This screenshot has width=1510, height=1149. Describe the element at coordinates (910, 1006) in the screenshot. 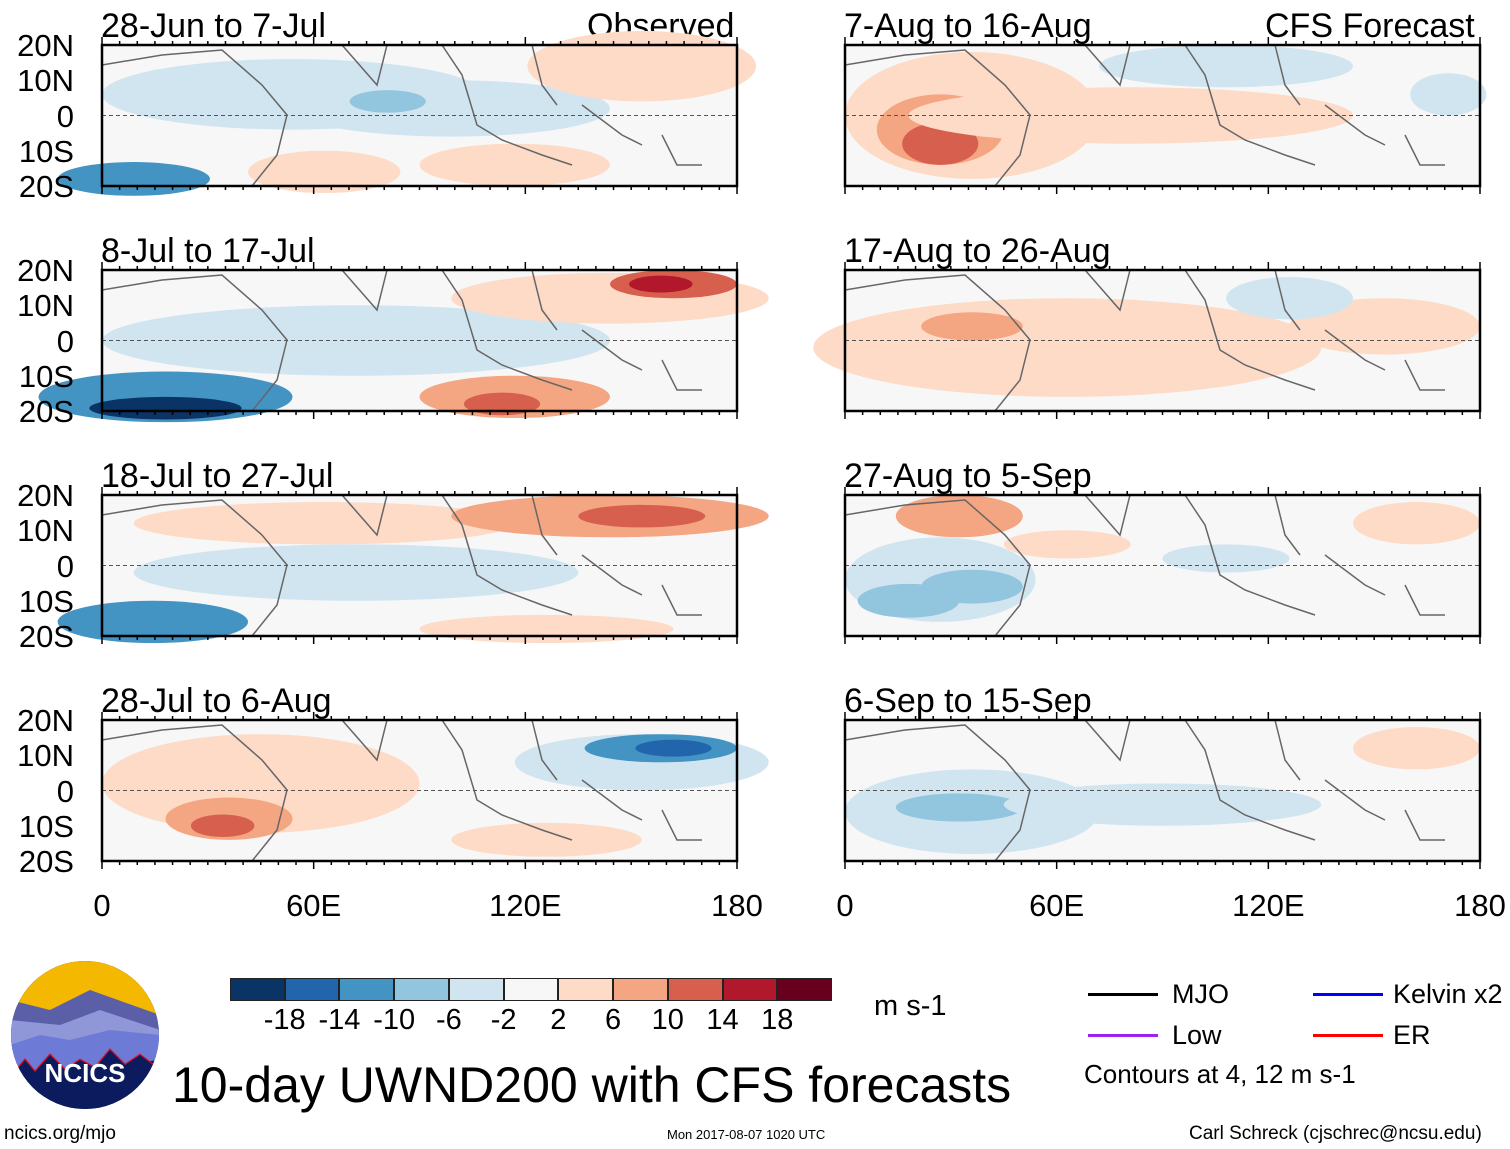

I see `colorbar-units: m s-1` at that location.